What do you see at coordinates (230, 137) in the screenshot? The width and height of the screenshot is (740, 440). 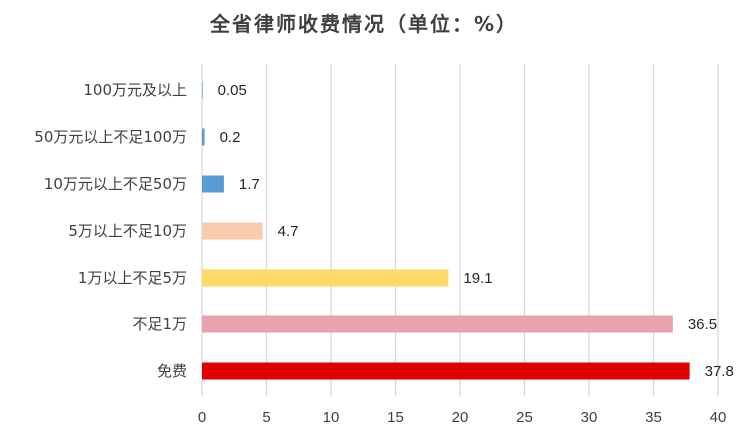 I see `value-label: 0.2` at bounding box center [230, 137].